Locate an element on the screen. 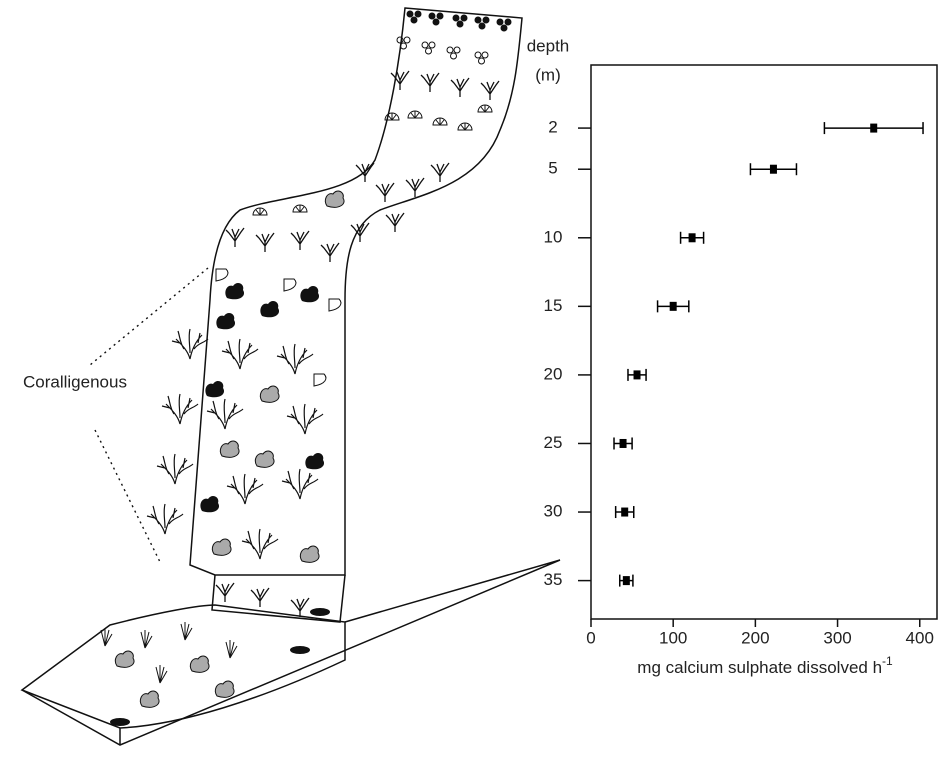 The height and width of the screenshot is (759, 940). x-tick-label: 300 is located at coordinates (837, 637).